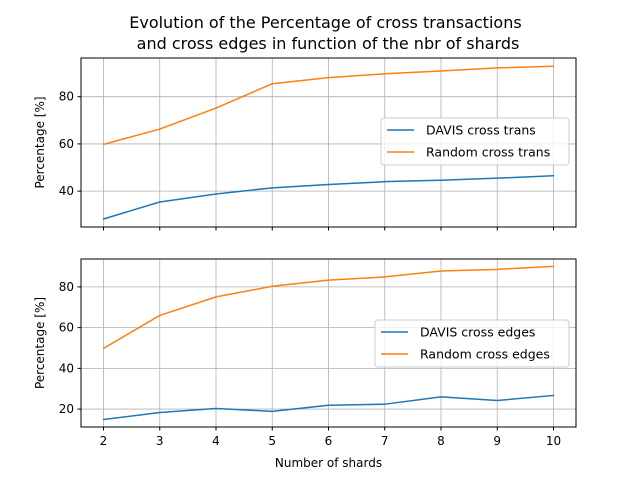  I want to click on bottom-y-axis-label: Percentage [%], so click(40, 343).